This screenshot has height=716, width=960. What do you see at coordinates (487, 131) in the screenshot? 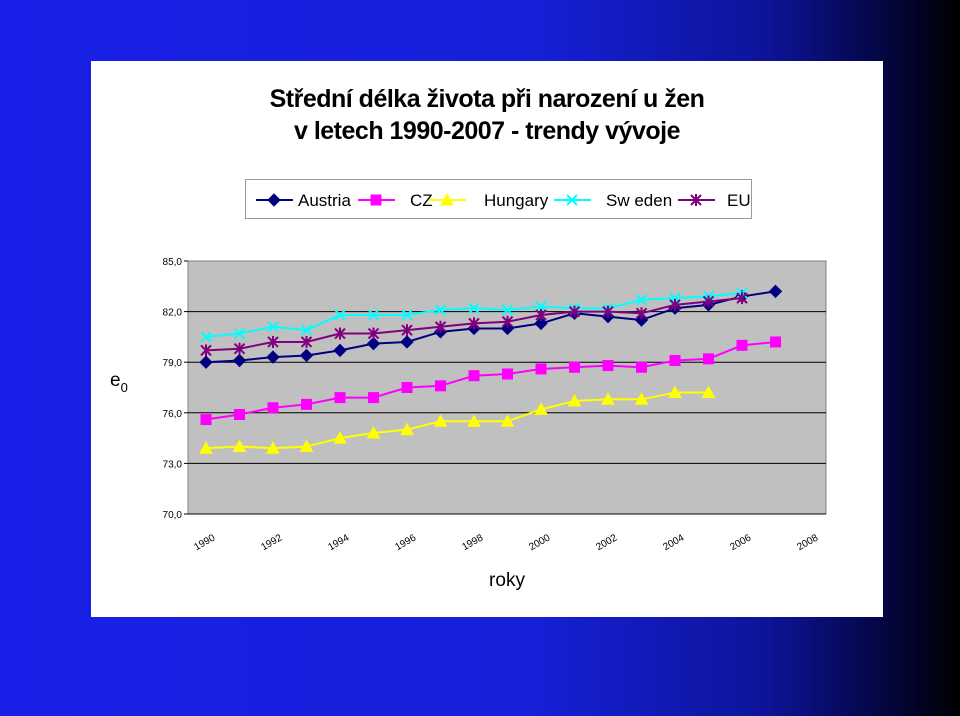
I see `chart-title-line-2: v letech 1990-2007 - trendy vývoje` at bounding box center [487, 131].